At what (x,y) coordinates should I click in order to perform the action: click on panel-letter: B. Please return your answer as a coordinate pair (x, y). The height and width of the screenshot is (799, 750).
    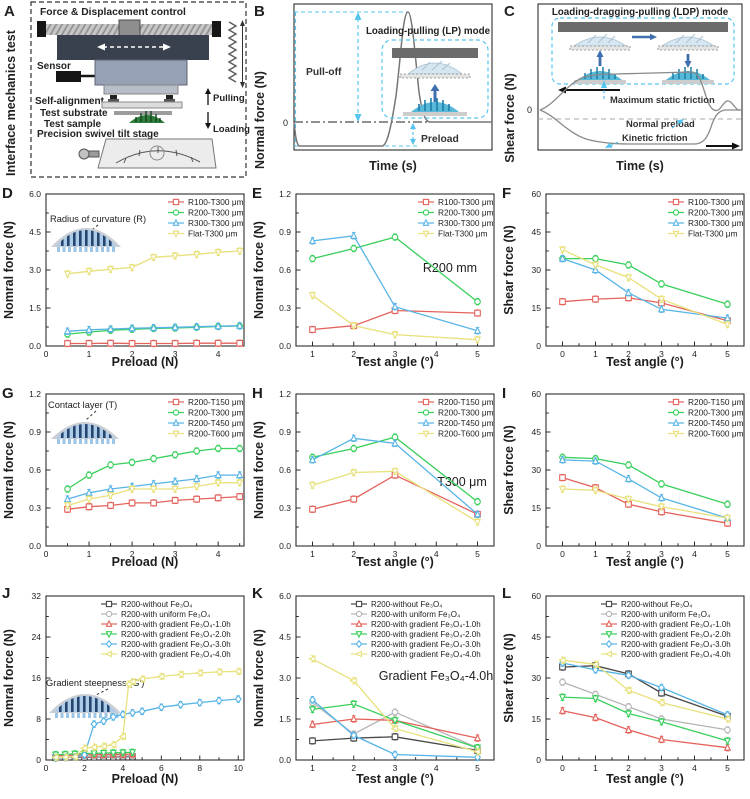
    Looking at the image, I should click on (259, 11).